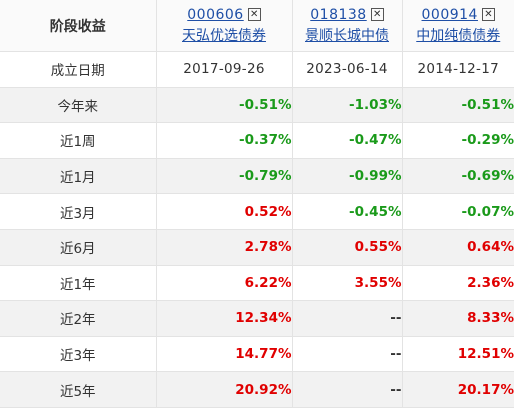 Image resolution: width=514 pixels, height=408 pixels. Describe the element at coordinates (78, 247) in the screenshot. I see `row-label: 近6月` at that location.